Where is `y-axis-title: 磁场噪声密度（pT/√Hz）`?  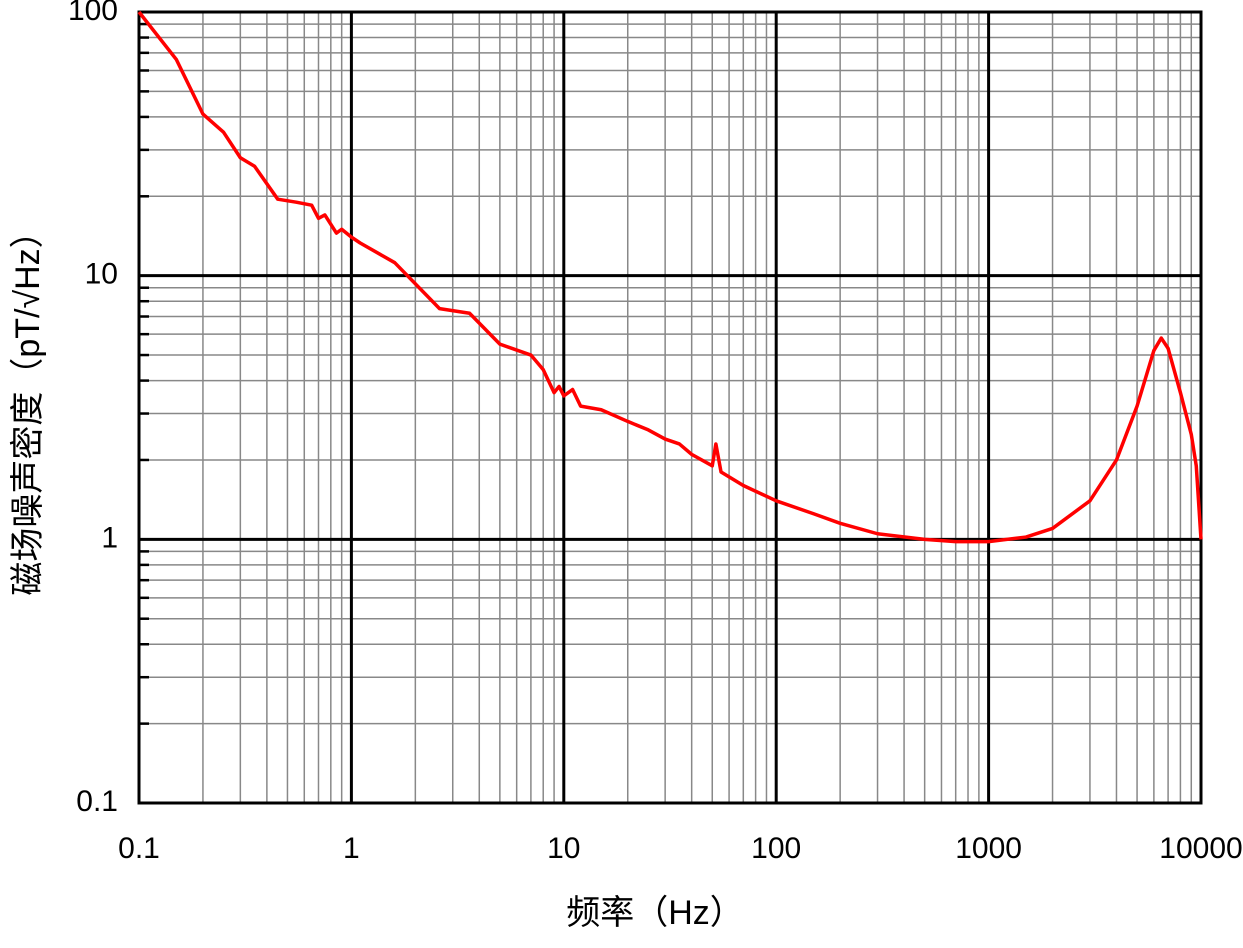 y-axis-title: 磁场噪声密度（pT/√Hz） is located at coordinates (28, 404).